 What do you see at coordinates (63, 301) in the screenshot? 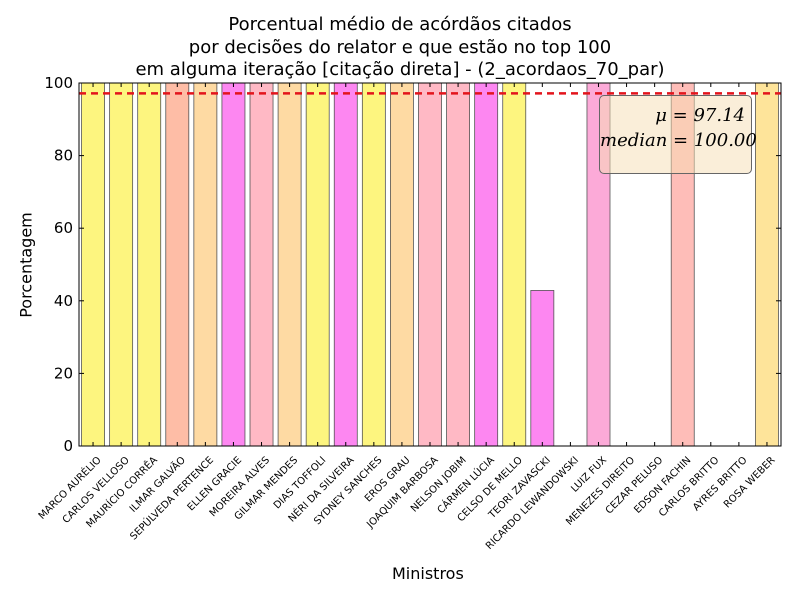
I see `y-tick-label-2: 40` at bounding box center [63, 301].